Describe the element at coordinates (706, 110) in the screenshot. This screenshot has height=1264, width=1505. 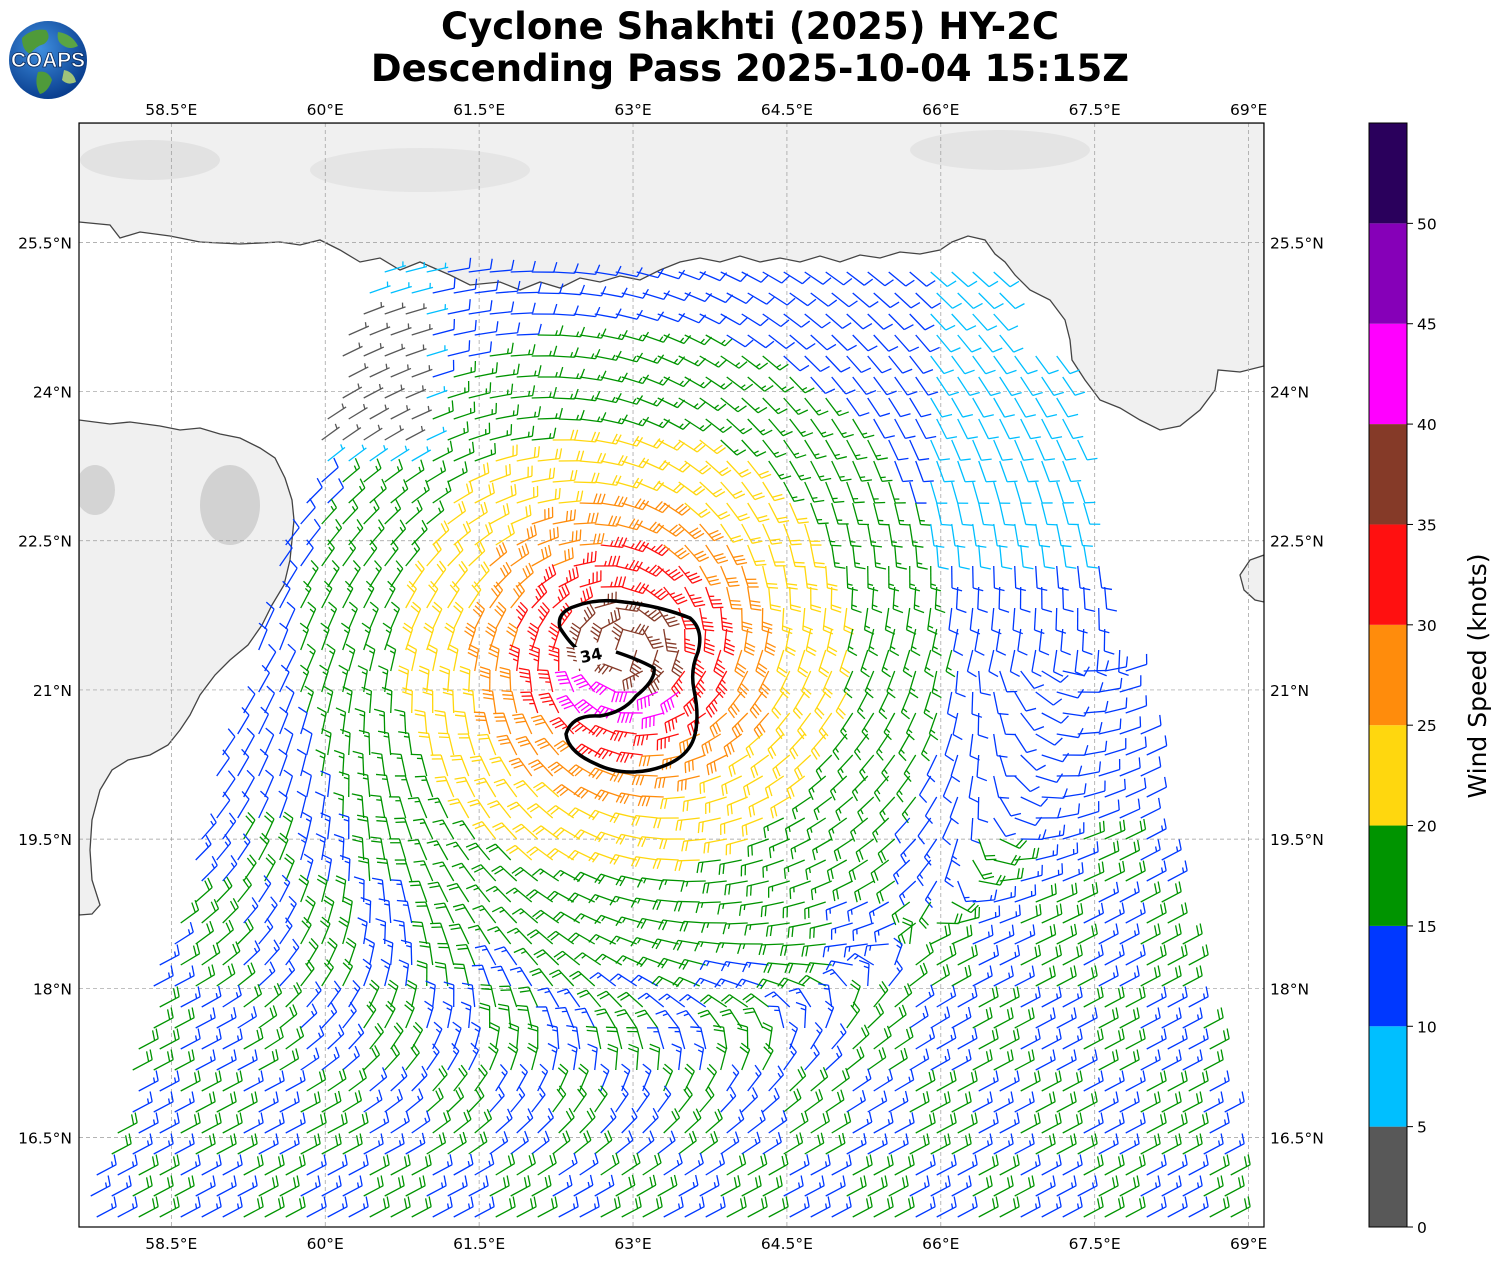
I see `lon-ticks-top: 58.5°E 60°E 61.5°E 63°E 64.5°E 66°E 67.5°E 69°E` at that location.